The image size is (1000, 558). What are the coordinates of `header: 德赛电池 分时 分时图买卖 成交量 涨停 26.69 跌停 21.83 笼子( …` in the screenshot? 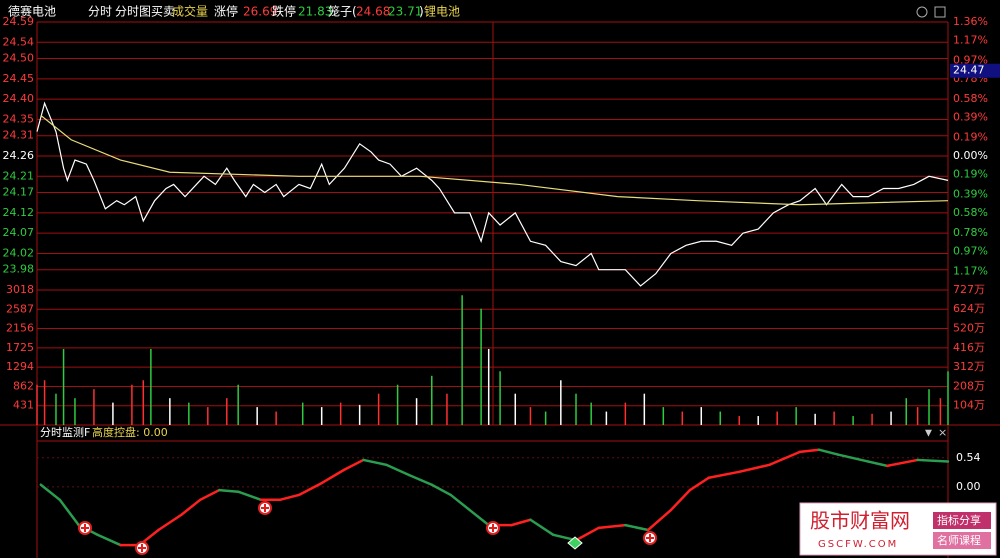 It's located at (234, 11).